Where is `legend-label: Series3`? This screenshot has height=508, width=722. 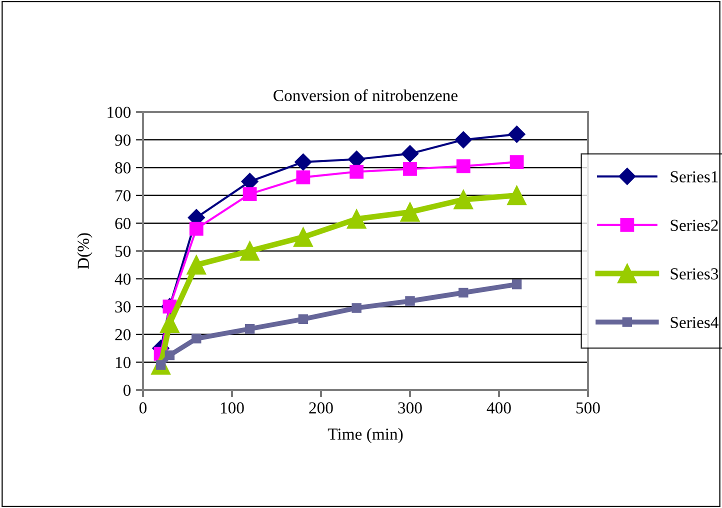
legend-label: Series3 is located at coordinates (694, 274).